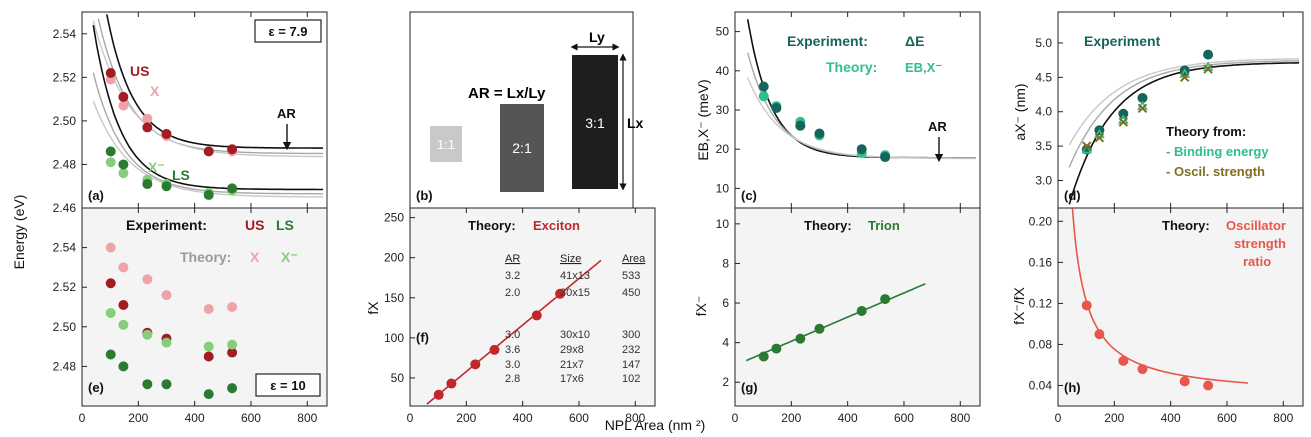 This screenshot has height=437, width=1311. Describe the element at coordinates (1020, 111) in the screenshot. I see `d-ylabel: aX⁻ (nm)` at that location.